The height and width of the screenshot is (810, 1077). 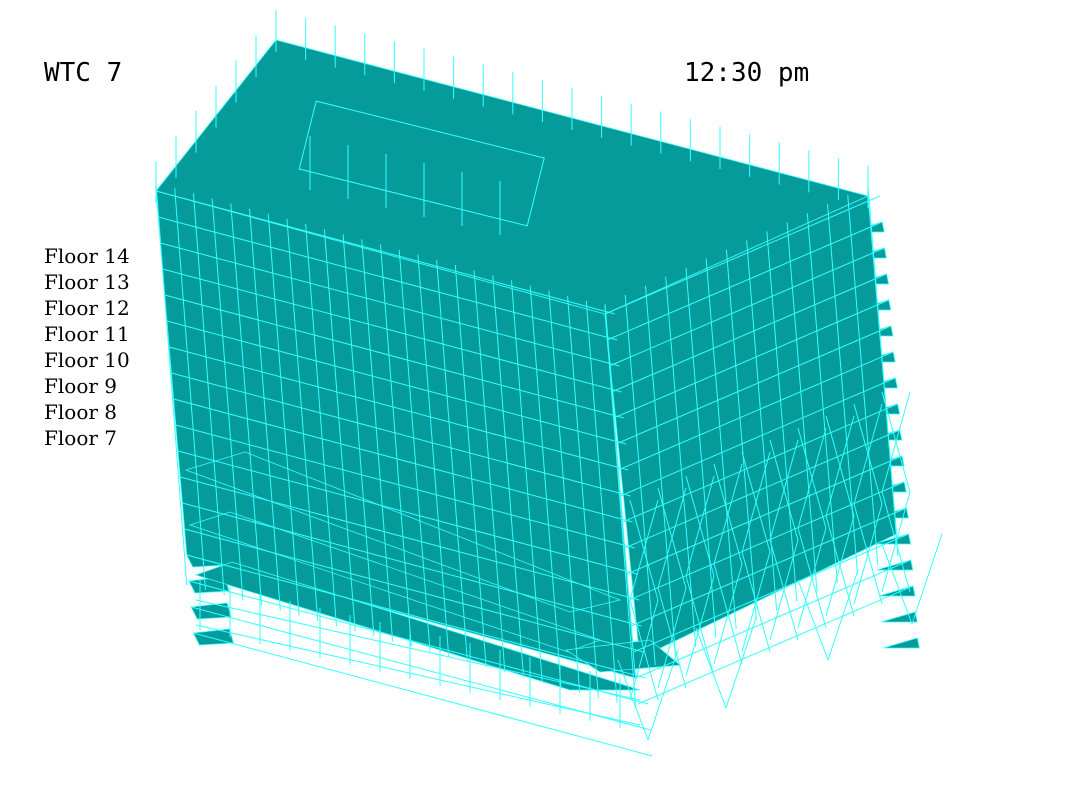 What do you see at coordinates (80, 386) in the screenshot?
I see `floor-label: Floor 9` at bounding box center [80, 386].